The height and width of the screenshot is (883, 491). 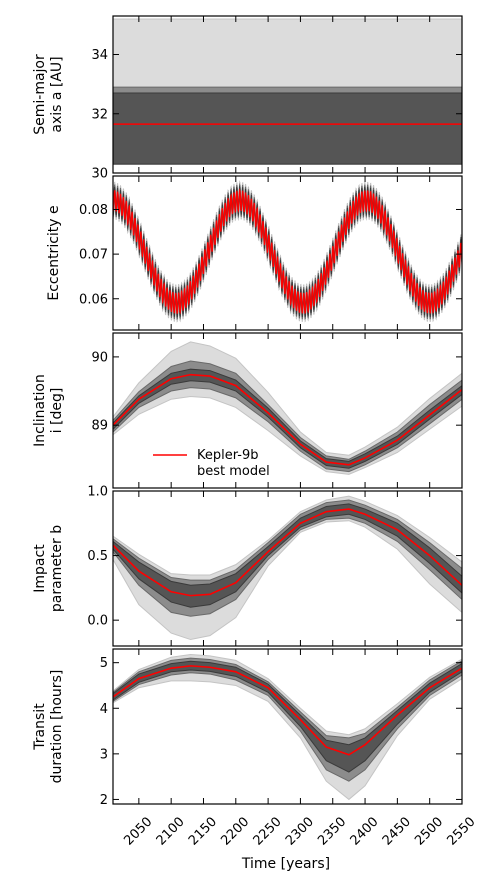 I want to click on impact-outer-band, so click(x=287, y=568).